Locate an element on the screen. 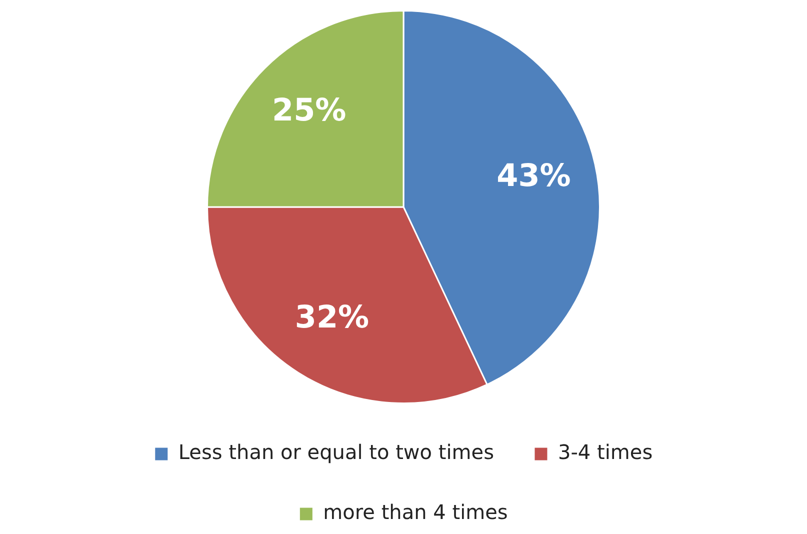  data-label: 32% is located at coordinates (332, 318).